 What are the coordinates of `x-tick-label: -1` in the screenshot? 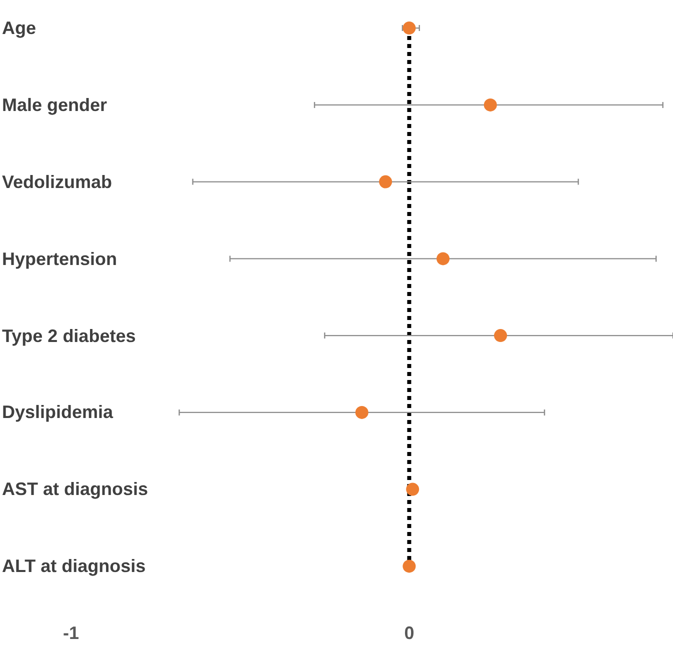 It's located at (71, 633).